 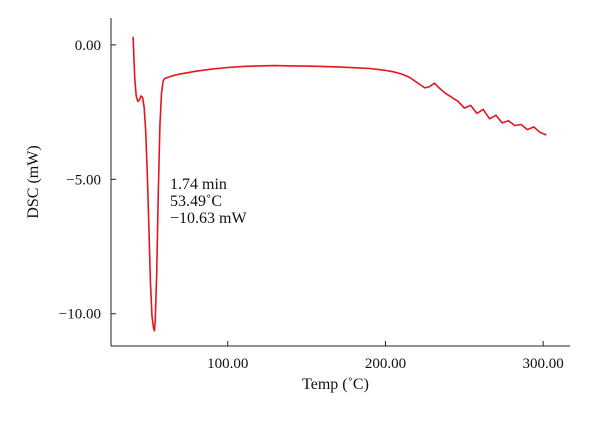 What do you see at coordinates (196, 201) in the screenshot?
I see `annotation-temperature: 53.49˚C` at bounding box center [196, 201].